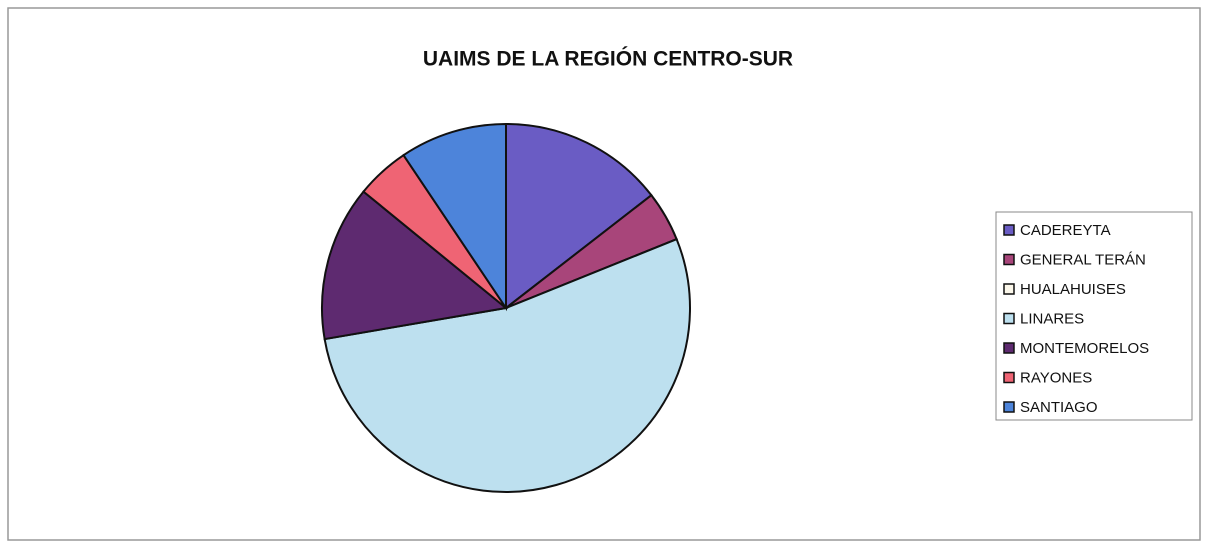 The height and width of the screenshot is (546, 1208). What do you see at coordinates (1094, 316) in the screenshot?
I see `legend-box` at bounding box center [1094, 316].